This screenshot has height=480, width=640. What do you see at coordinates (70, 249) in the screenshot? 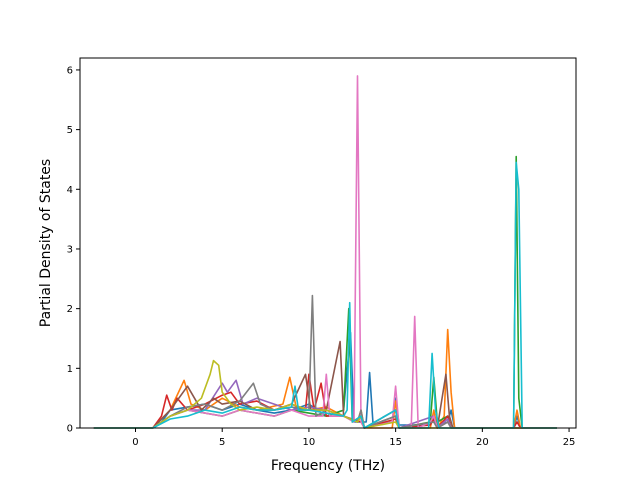
I see `y-tick-label: 3` at bounding box center [70, 249].